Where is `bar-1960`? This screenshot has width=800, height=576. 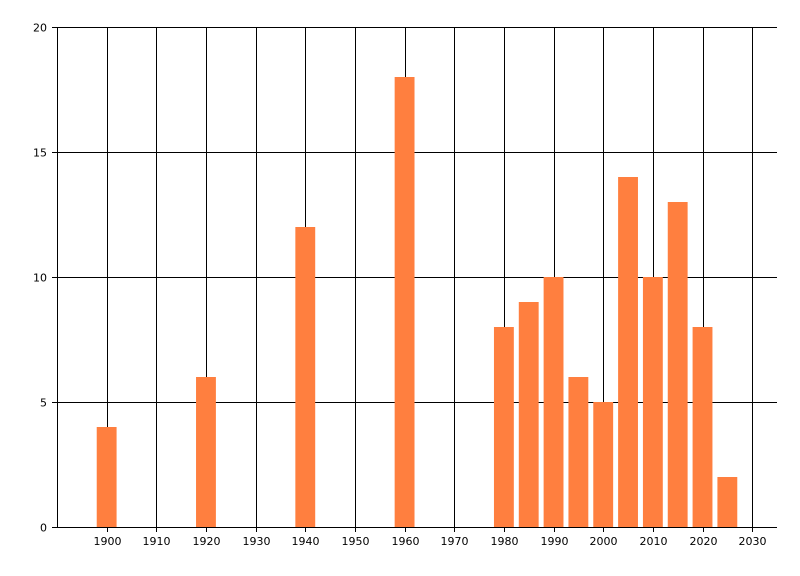
bar-1960 is located at coordinates (404, 302).